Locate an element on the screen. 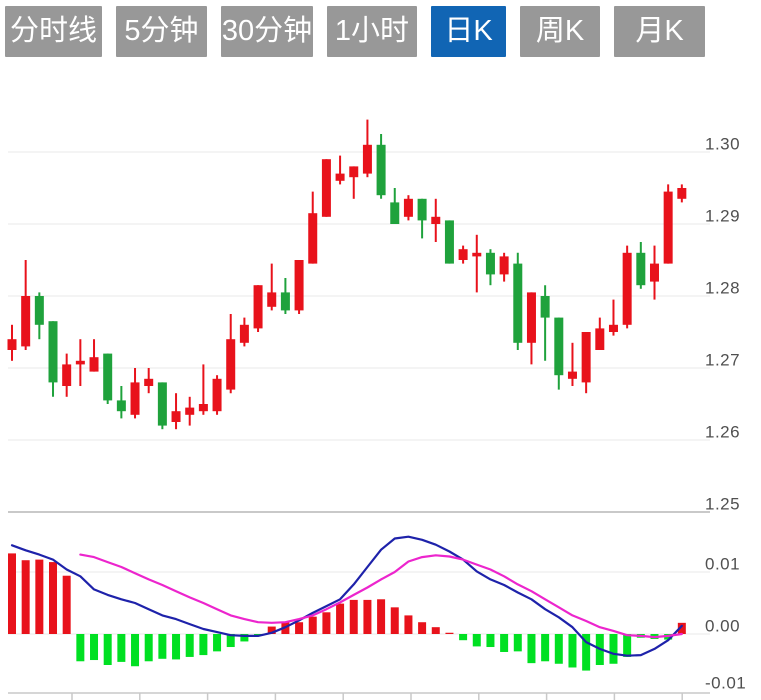 This screenshot has width=761, height=700. price-axis-label: 1.30 is located at coordinates (722, 144).